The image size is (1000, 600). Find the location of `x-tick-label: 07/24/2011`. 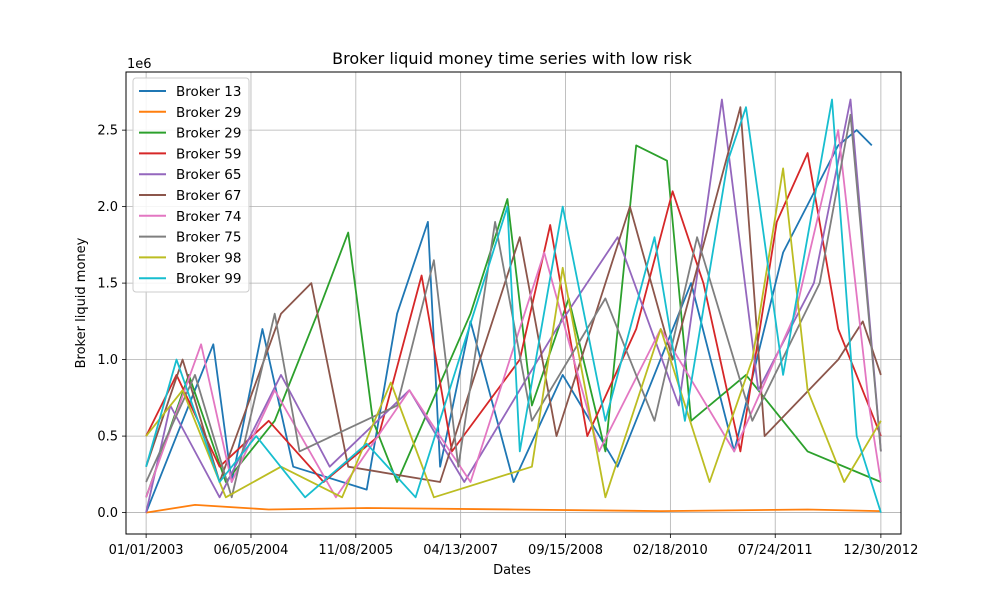

x-tick-label: 07/24/2011 is located at coordinates (775, 550).